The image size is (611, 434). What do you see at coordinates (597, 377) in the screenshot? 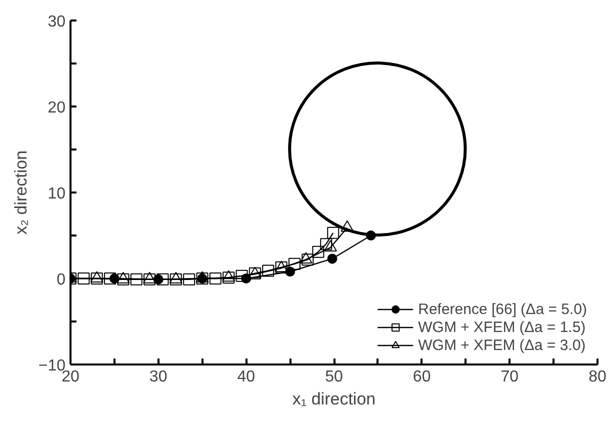
I see `x-tick-label: 80` at bounding box center [597, 377].